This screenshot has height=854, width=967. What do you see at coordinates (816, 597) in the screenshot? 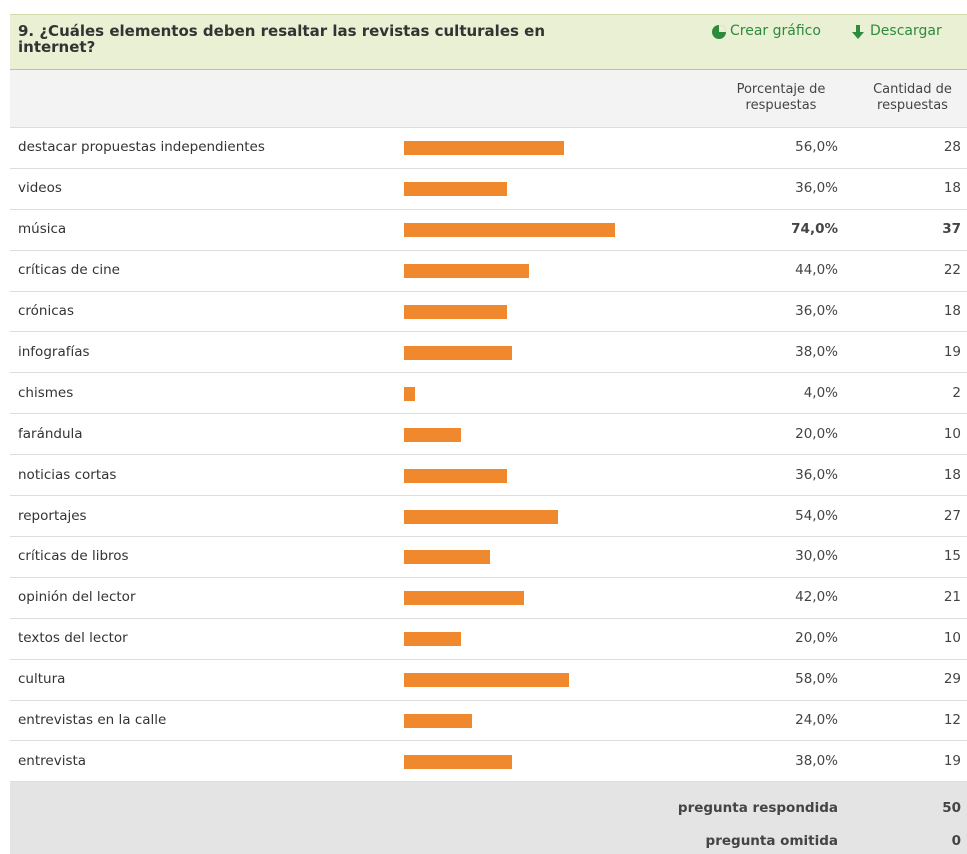
I see `percent-value: 42,0%` at bounding box center [816, 597].